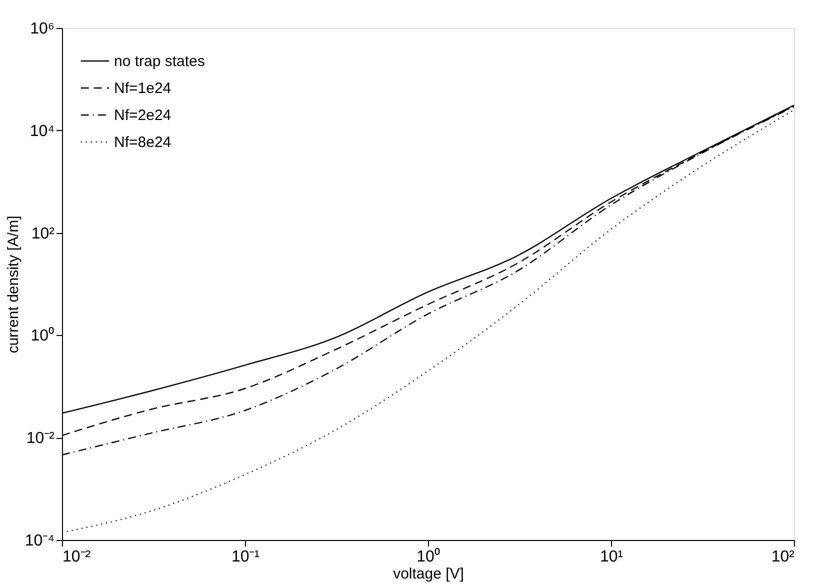 This screenshot has height=586, width=815. I want to click on y-tick-label: 10⁻⁴, so click(39, 541).